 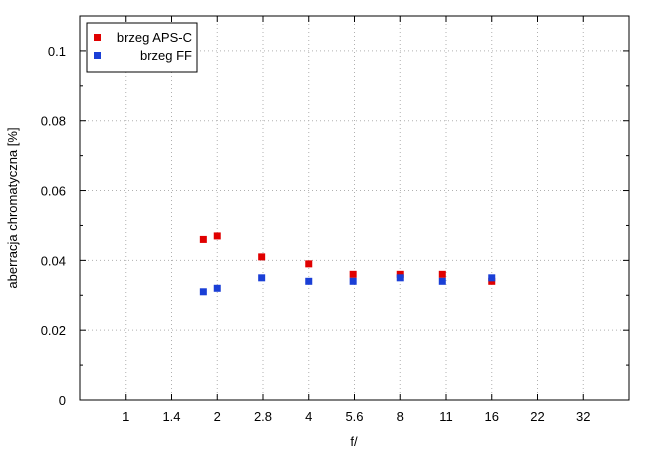 I want to click on y-tick-label: 0.1, so click(x=57, y=51).